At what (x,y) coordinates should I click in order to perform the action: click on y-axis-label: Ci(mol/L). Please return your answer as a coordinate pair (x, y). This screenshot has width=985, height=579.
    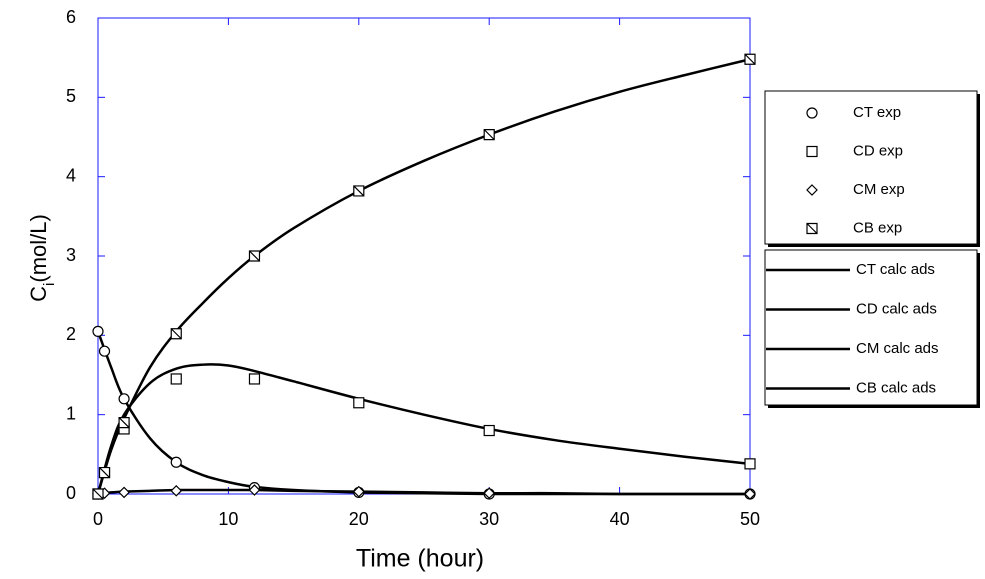
    Looking at the image, I should click on (42, 258).